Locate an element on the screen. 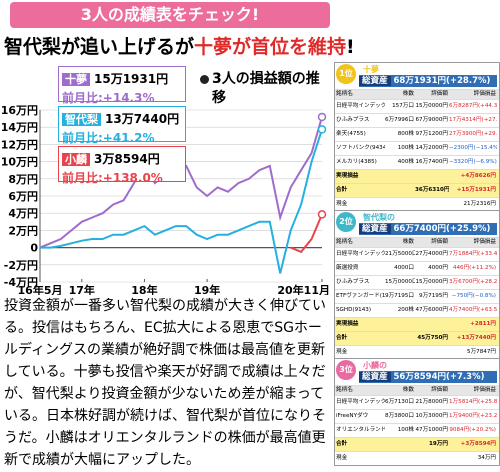 The height and width of the screenshot is (472, 500). table-cell: 16万7400円 is located at coordinates (431, 162).